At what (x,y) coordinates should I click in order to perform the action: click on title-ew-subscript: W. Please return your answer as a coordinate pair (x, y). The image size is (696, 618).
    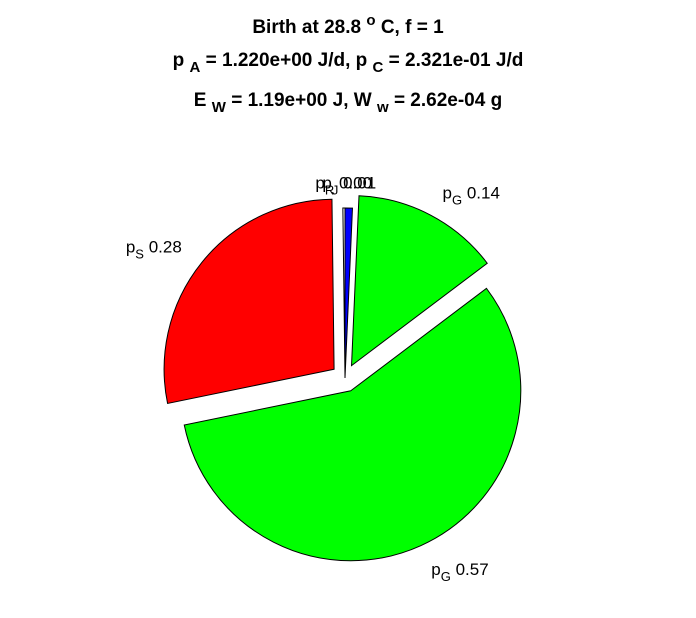
    Looking at the image, I should click on (219, 107).